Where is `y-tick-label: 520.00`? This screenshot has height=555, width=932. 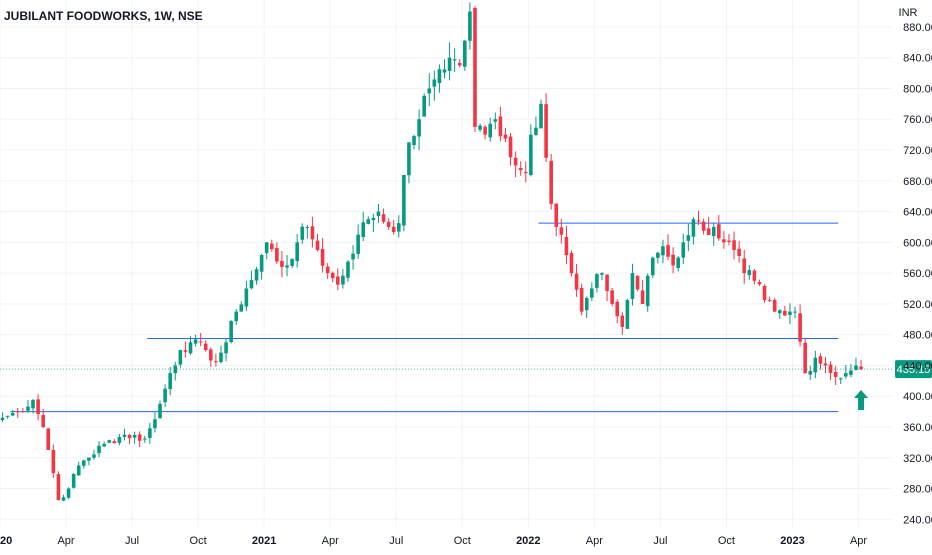 y-tick-label: 520.00 is located at coordinates (917, 305).